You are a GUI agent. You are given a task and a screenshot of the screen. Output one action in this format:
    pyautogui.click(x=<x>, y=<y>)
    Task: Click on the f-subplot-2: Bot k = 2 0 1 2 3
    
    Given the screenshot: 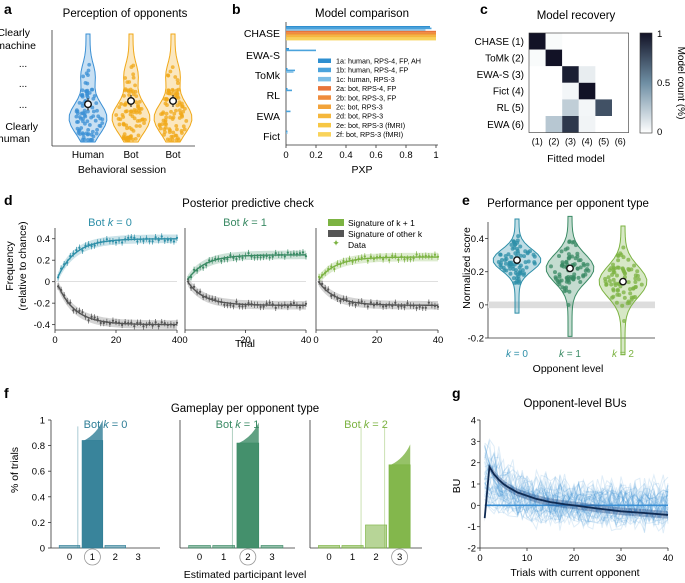 What is the action you would take?
    pyautogui.click(x=365, y=492)
    